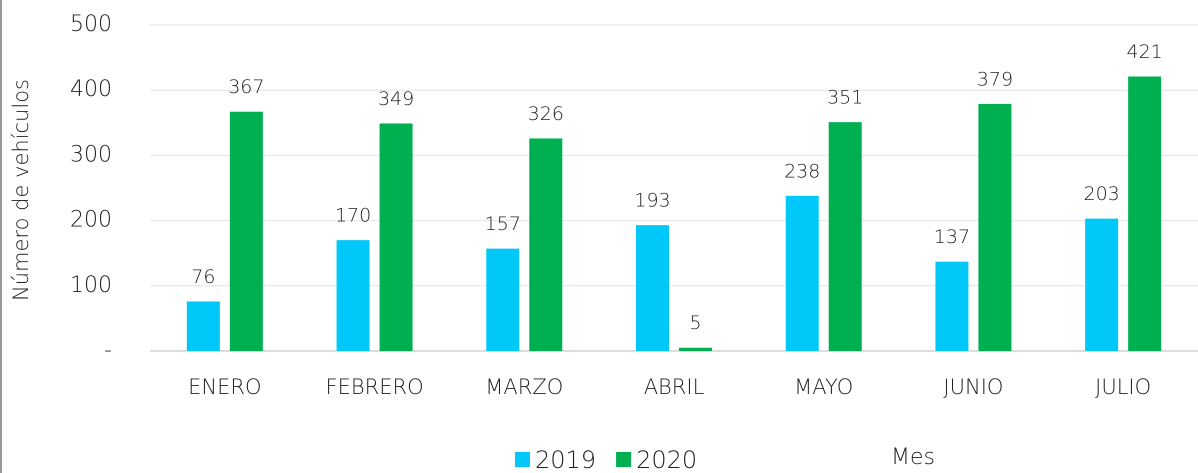  I want to click on data-label: 351, so click(845, 98).